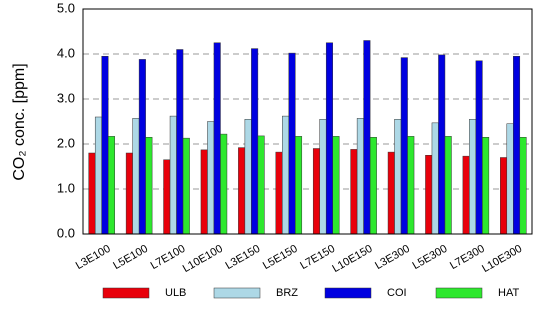 This screenshot has height=309, width=546. Describe the element at coordinates (175, 293) in the screenshot. I see `legend-label: ULB` at that location.